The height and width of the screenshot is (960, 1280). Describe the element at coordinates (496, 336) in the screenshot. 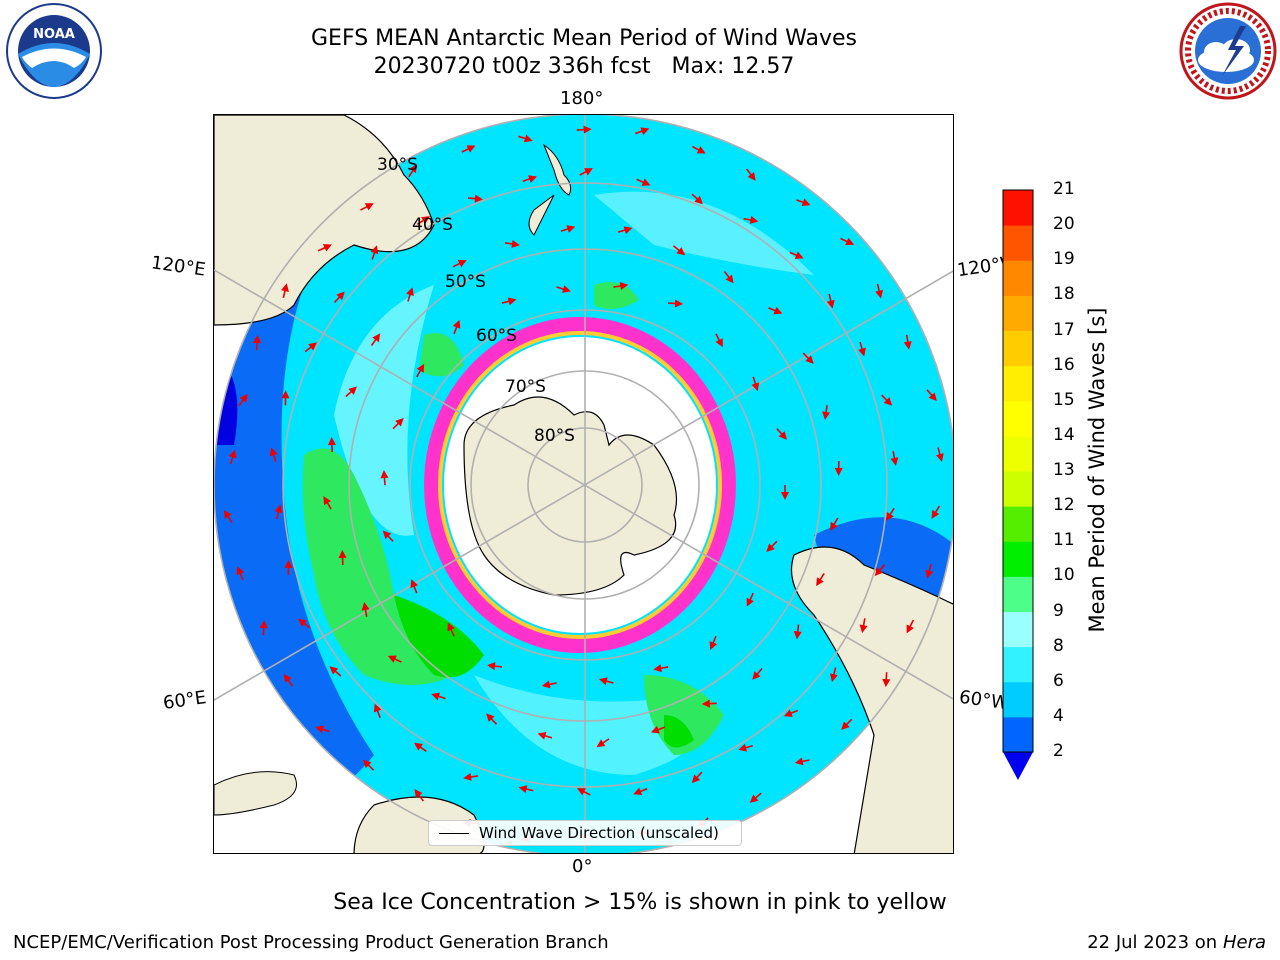

I see `lat-label-60s: 60°S` at that location.